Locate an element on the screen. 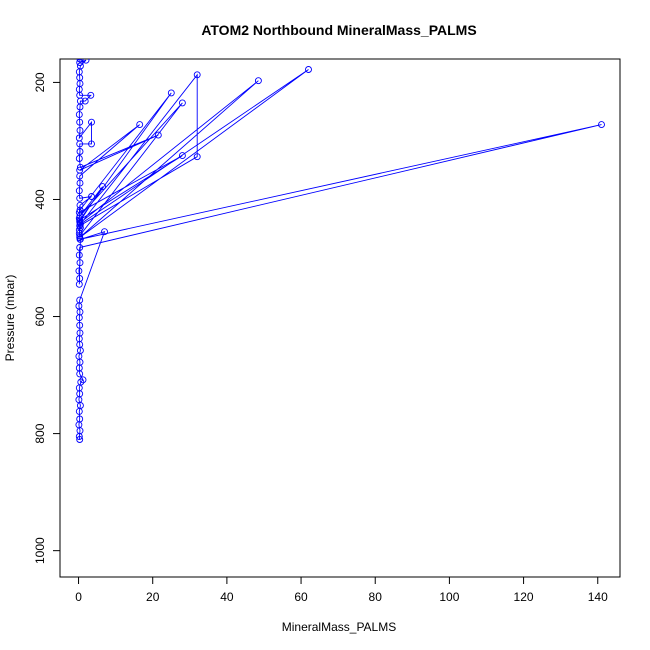 This screenshot has width=650, height=650. y-tick-label: 200 is located at coordinates (40, 82).